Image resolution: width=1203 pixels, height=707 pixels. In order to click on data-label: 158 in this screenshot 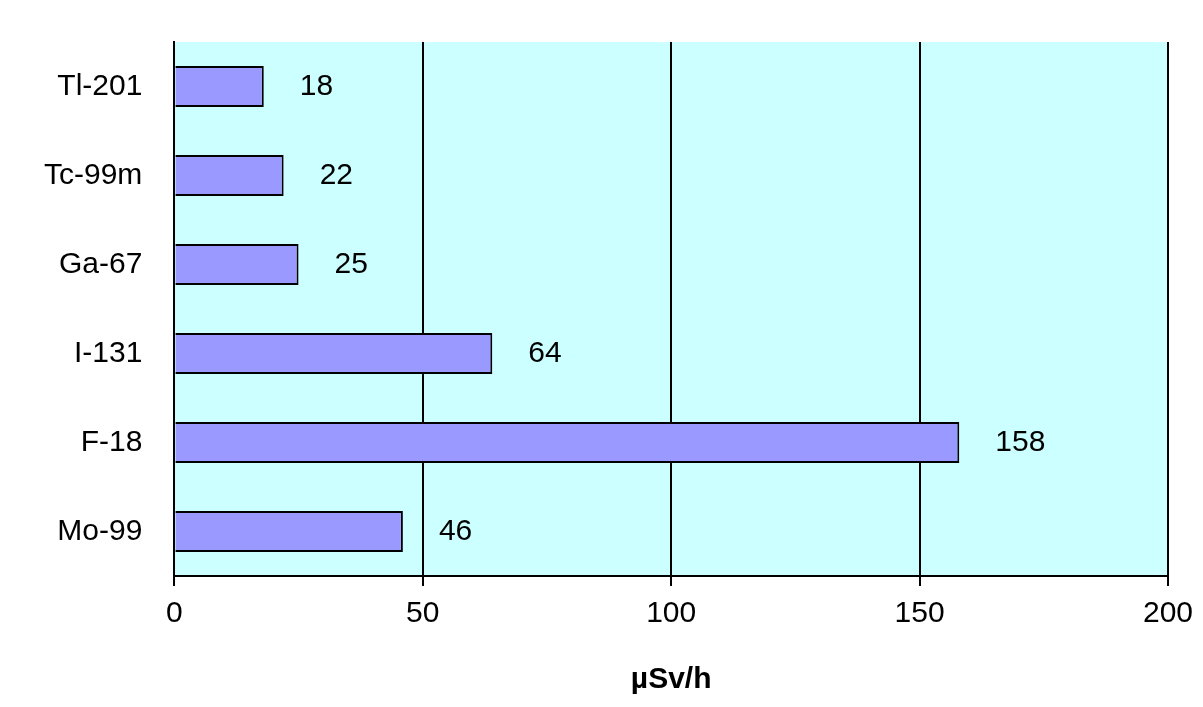, I will do `click(1020, 440)`.